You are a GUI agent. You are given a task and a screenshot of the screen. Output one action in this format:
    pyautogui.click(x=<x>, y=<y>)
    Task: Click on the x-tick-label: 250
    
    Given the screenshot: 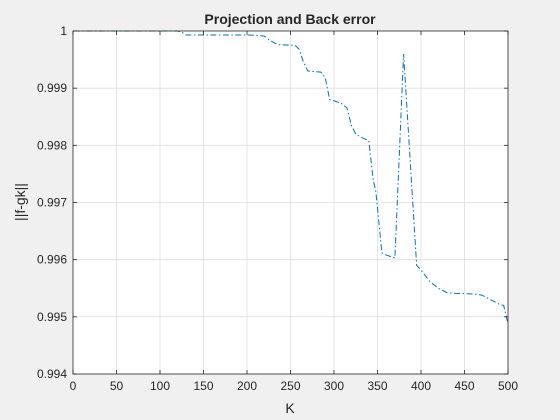 What is the action you would take?
    pyautogui.click(x=290, y=386)
    